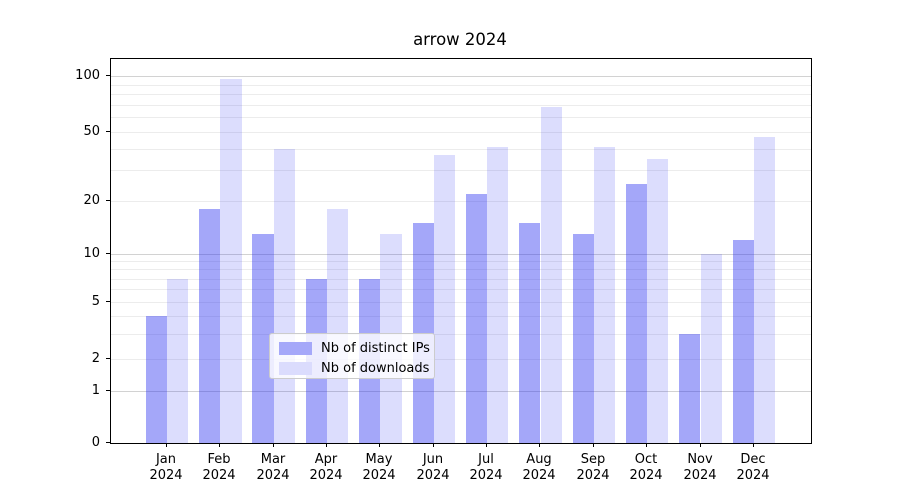 The width and height of the screenshot is (900, 500). What do you see at coordinates (284, 295) in the screenshot?
I see `bar-downloads-mar` at bounding box center [284, 295].